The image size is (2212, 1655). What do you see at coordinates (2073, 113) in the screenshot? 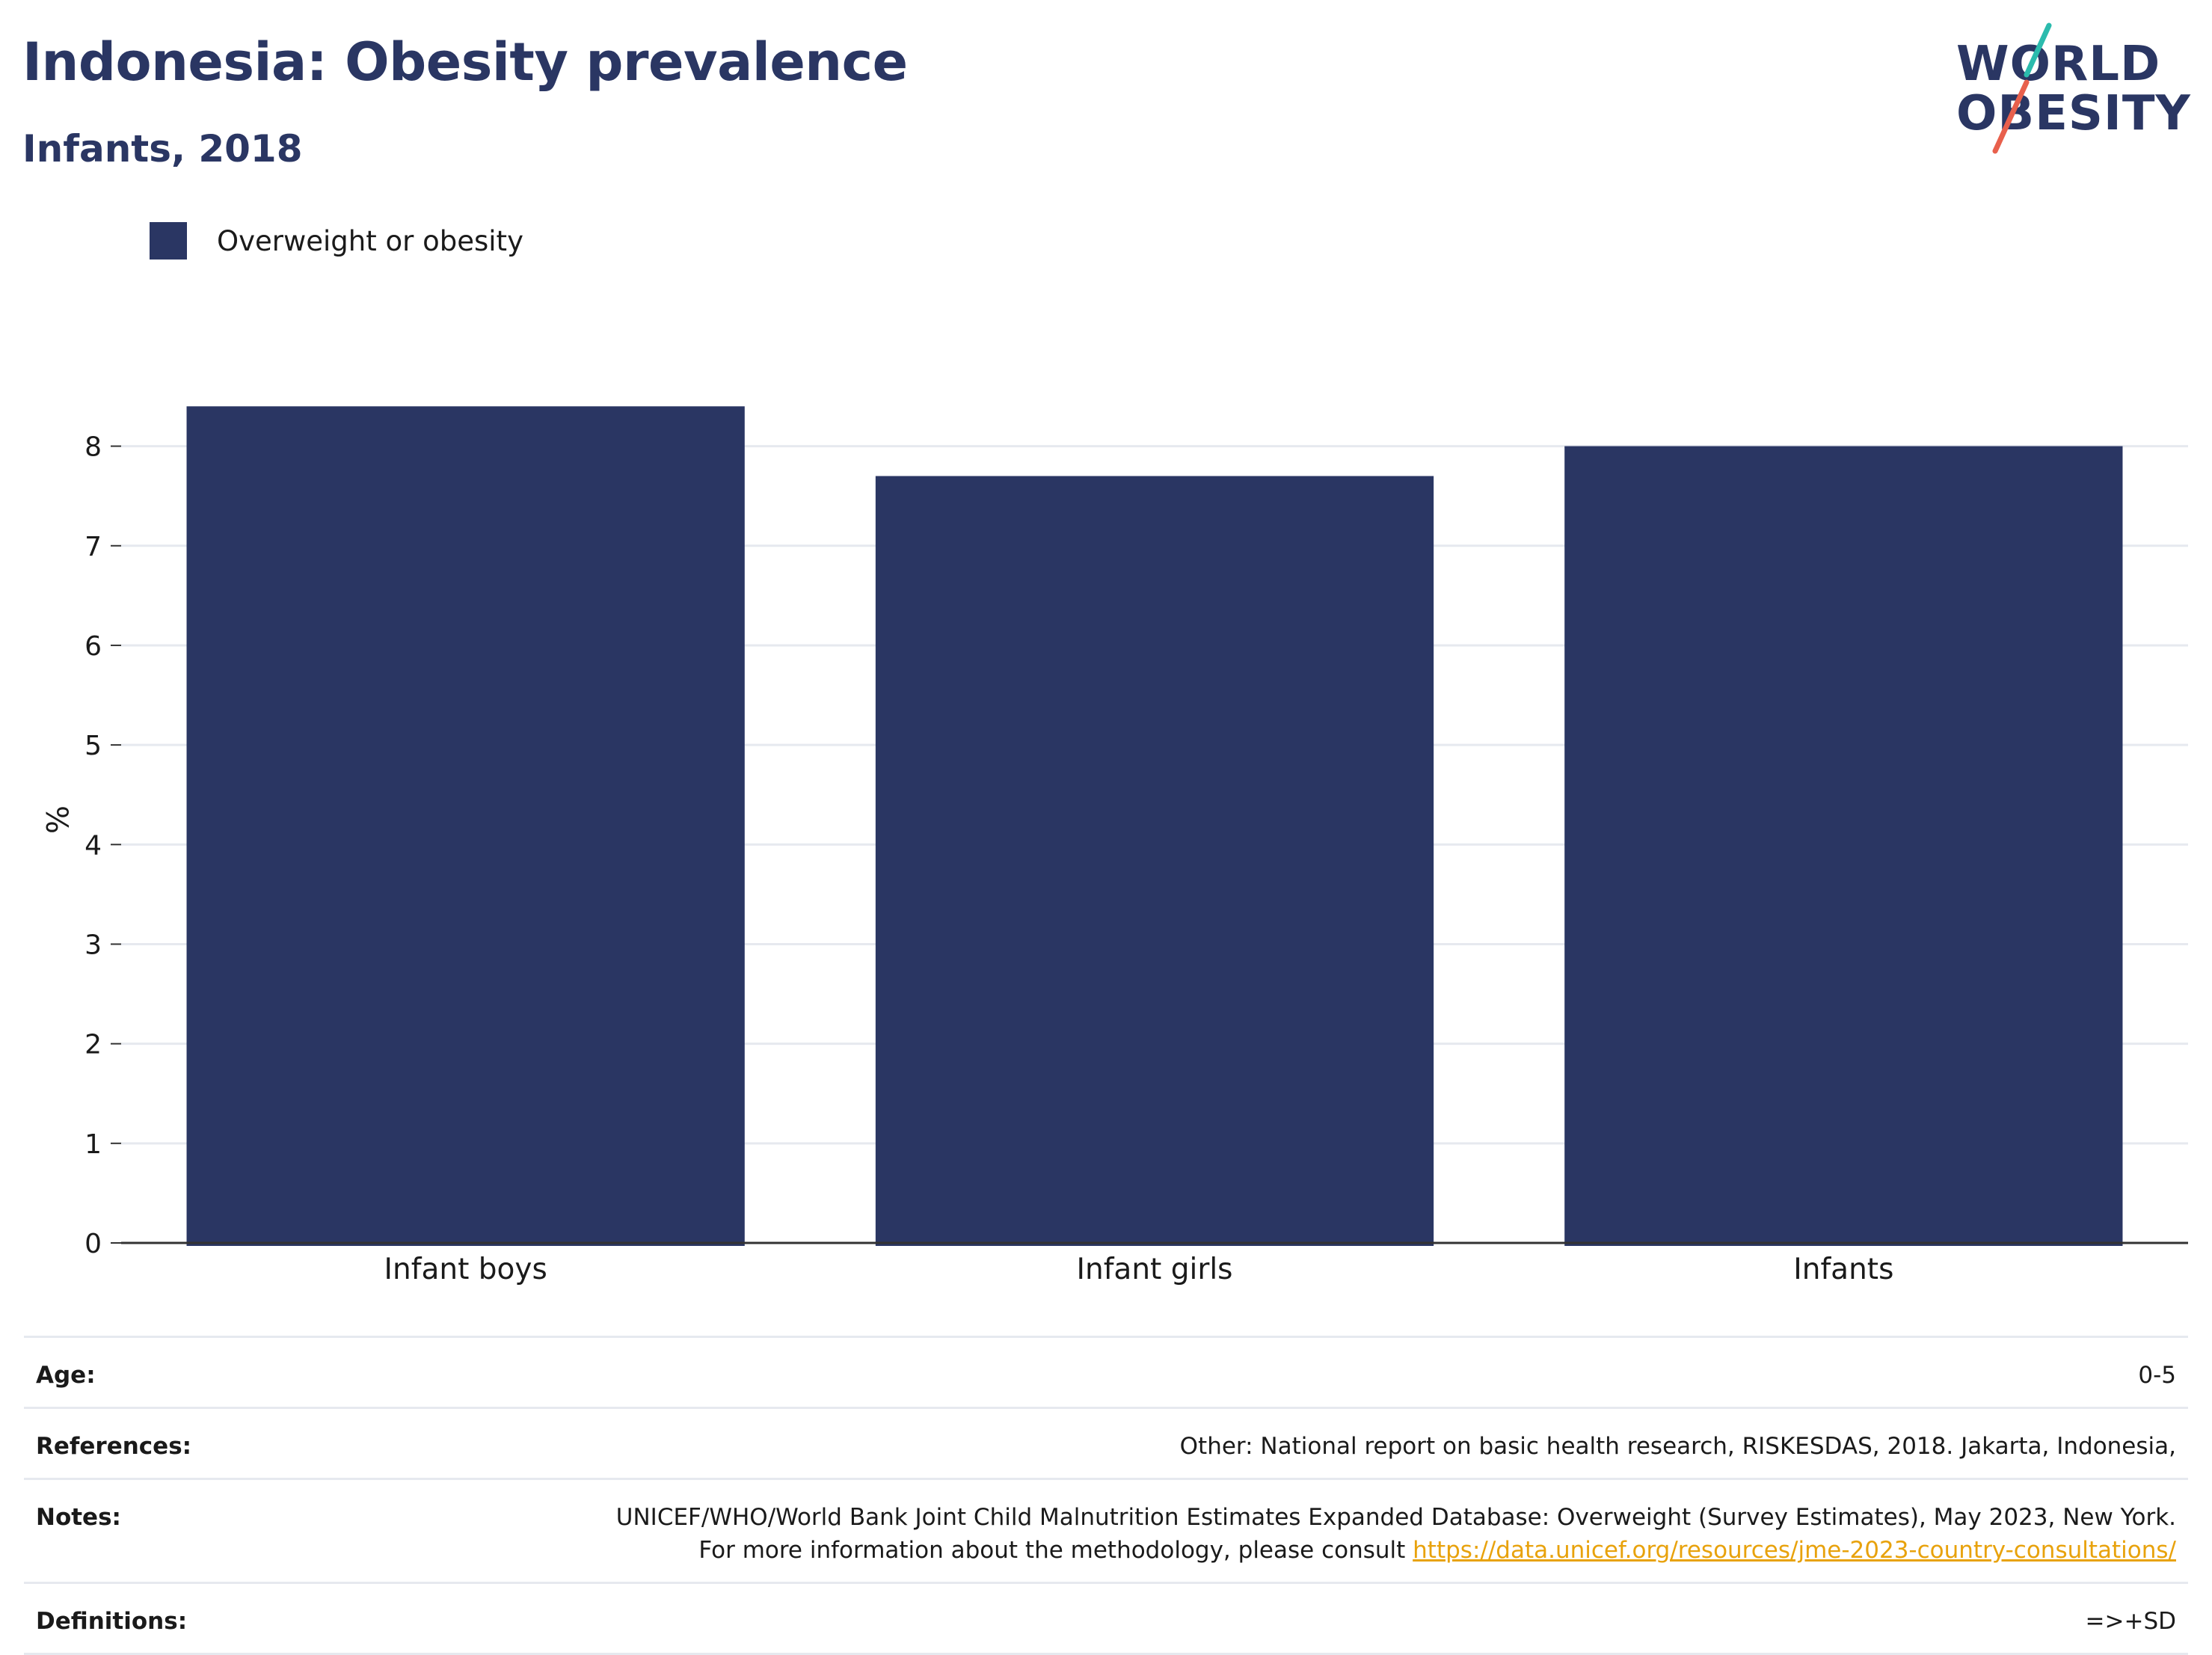
I see `logo-line-2: OBESITY` at bounding box center [2073, 113].